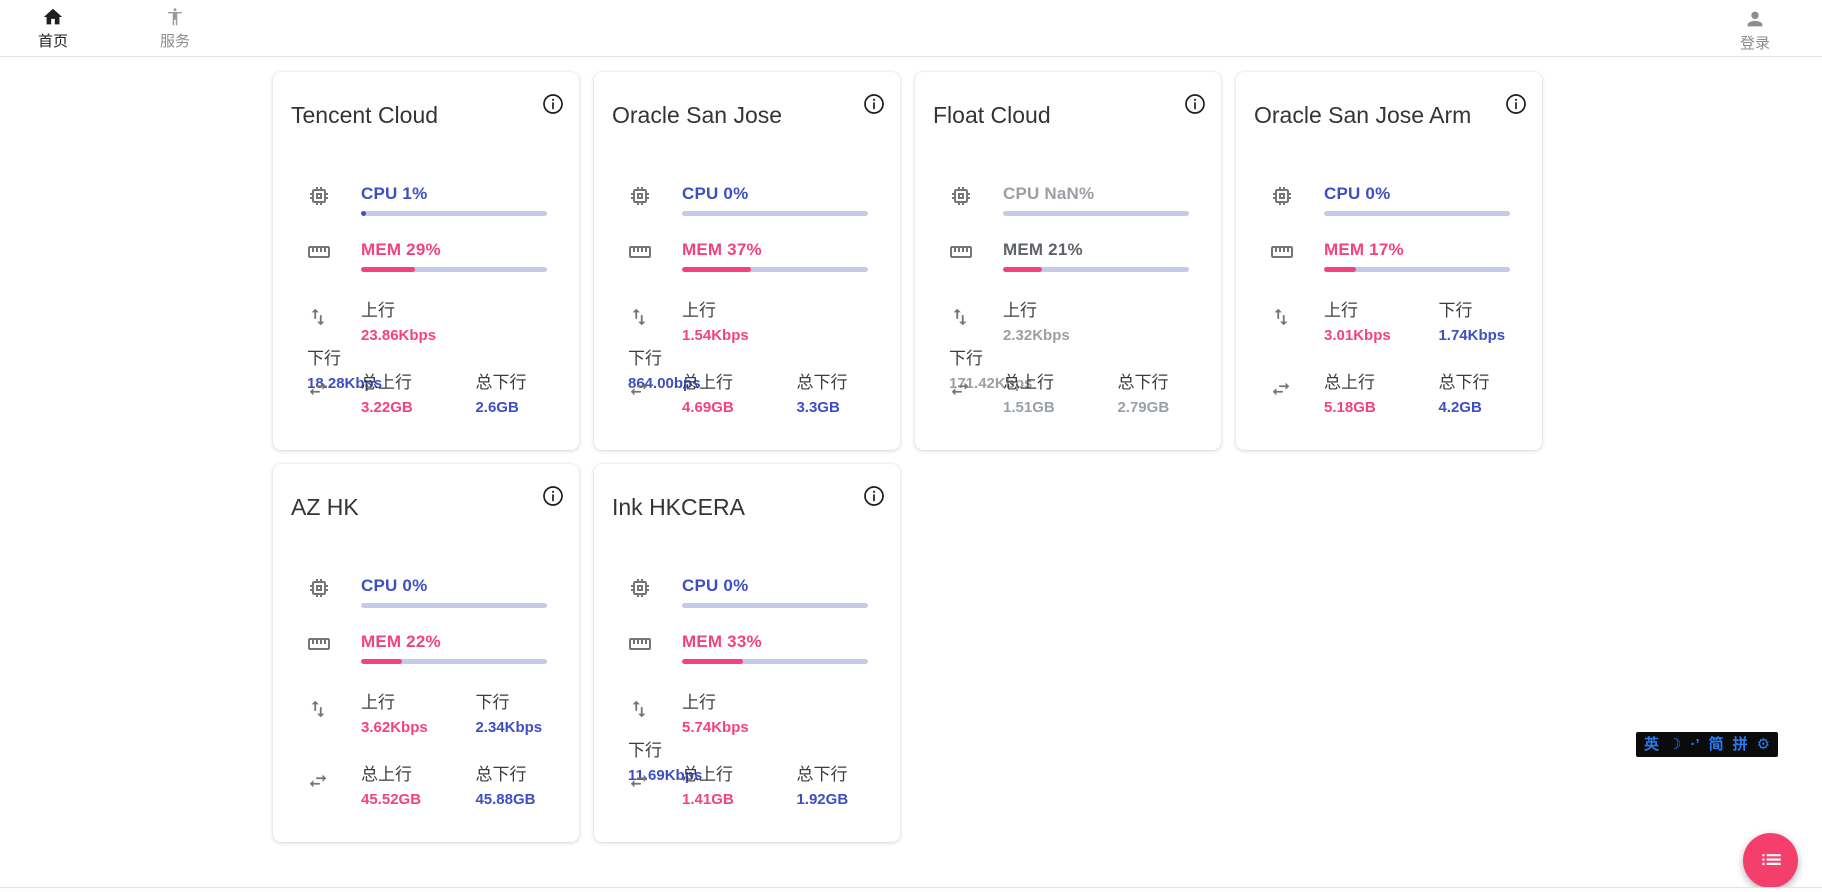  I want to click on net-speed-row: 上行 2.32Kbps 下行 171.42Kbps, so click(1069, 344).